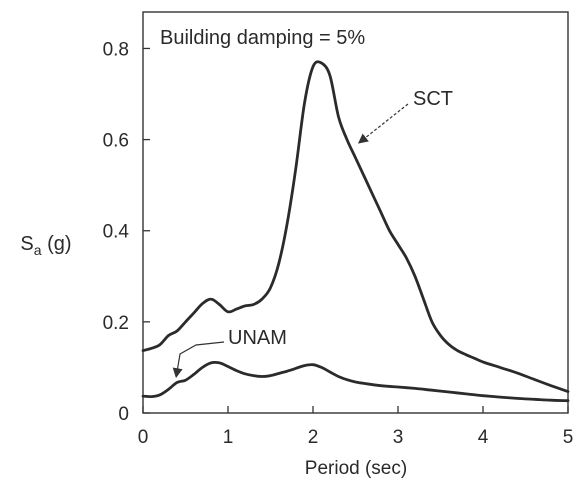 Image resolution: width=579 pixels, height=490 pixels. What do you see at coordinates (116, 141) in the screenshot?
I see `y-tick-label: 0.6` at bounding box center [116, 141].